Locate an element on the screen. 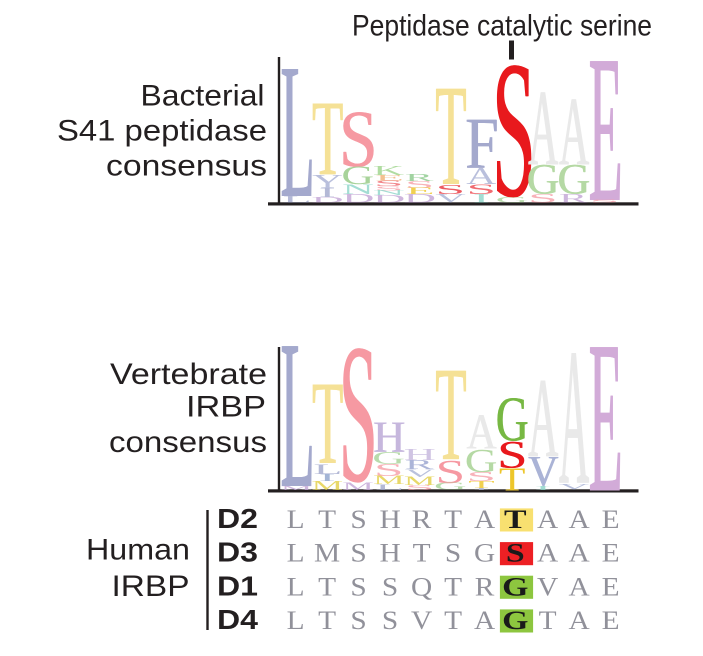  svg-text: Vertebrate is located at coordinates (188, 374).